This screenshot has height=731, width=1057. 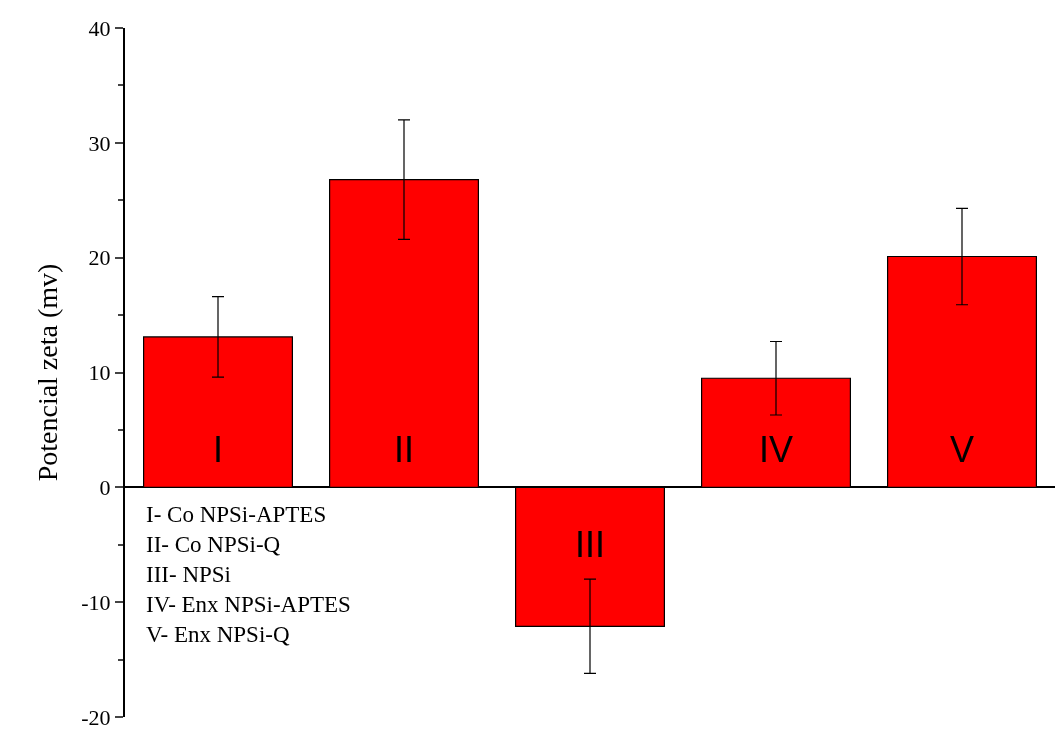 What do you see at coordinates (248, 574) in the screenshot?
I see `annotation: I- Co NPSi-APTES II- Co NPSi-Q III- NPSi IV- Enx NPSi-APTES V- Enx NPSi-Q` at bounding box center [248, 574].